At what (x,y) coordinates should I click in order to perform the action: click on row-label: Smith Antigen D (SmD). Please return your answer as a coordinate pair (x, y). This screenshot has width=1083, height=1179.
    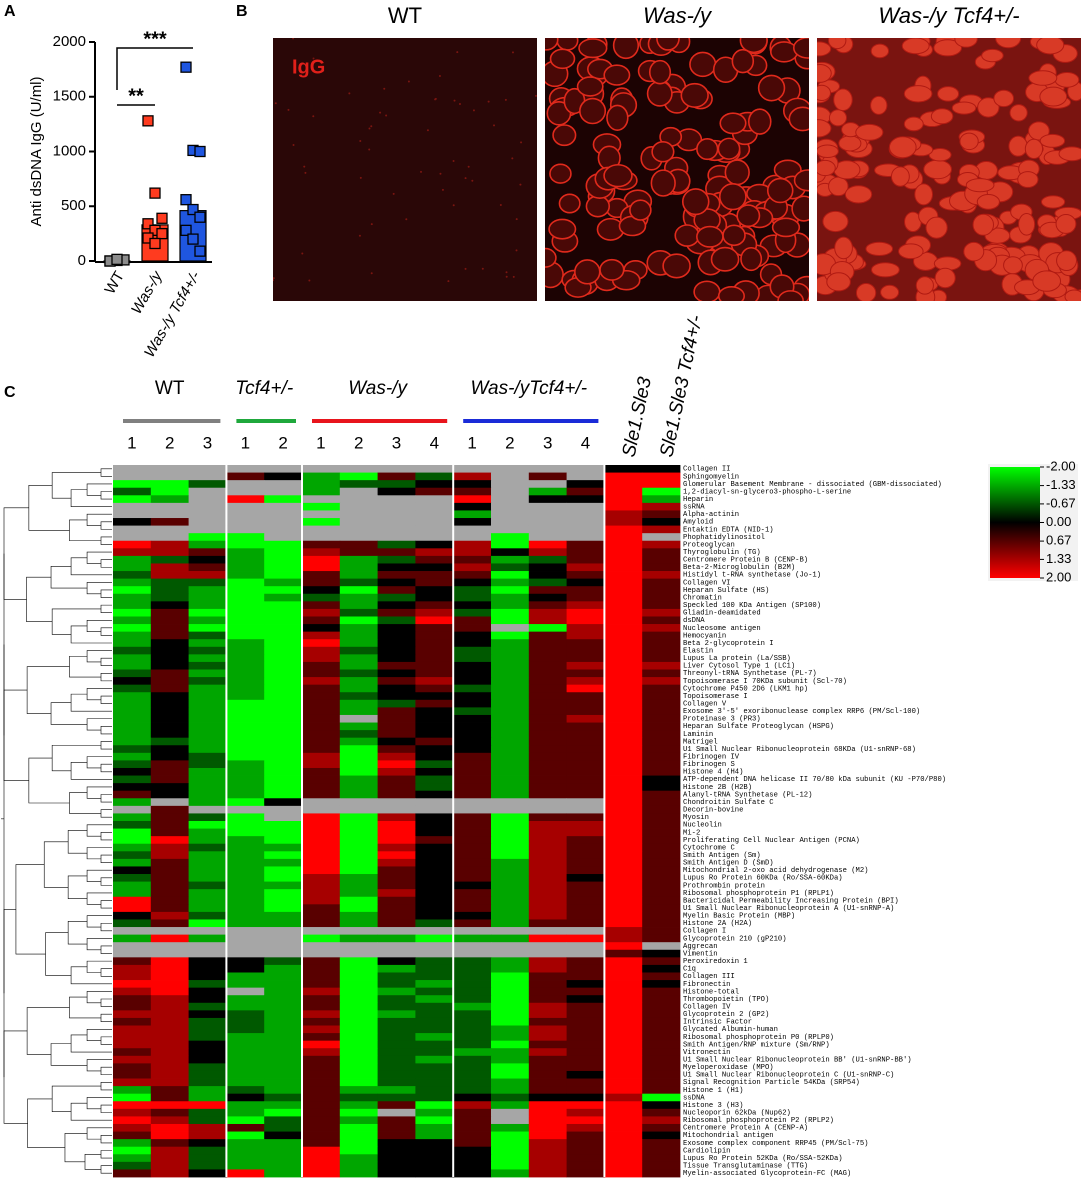
    Looking at the image, I should click on (728, 864).